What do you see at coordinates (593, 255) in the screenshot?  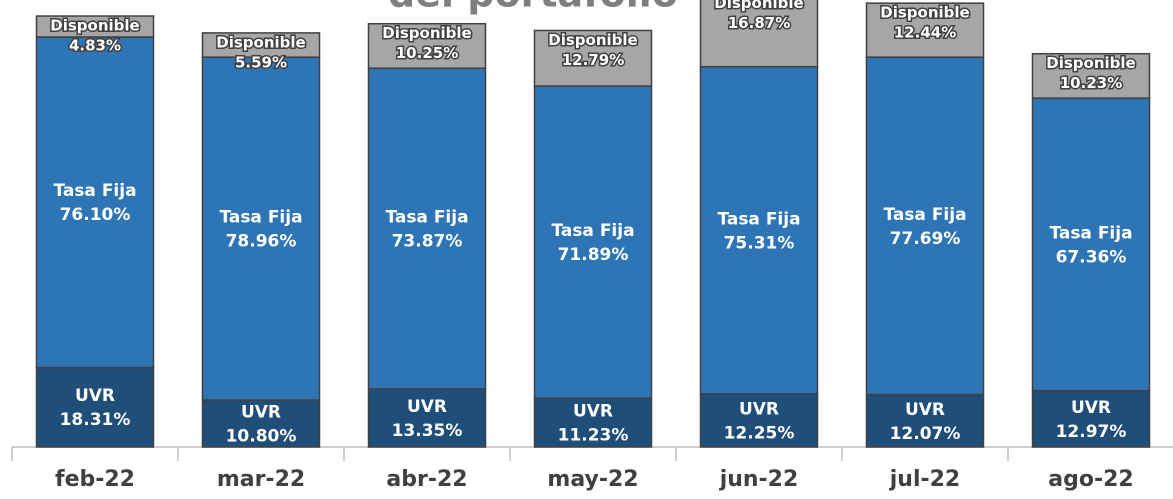 I see `value-label: 71.89%` at bounding box center [593, 255].